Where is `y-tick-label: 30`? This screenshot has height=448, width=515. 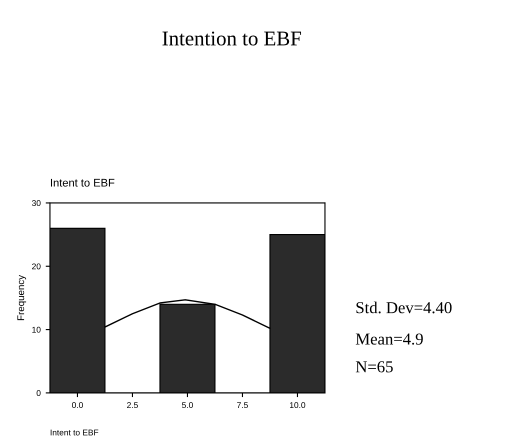 y-tick-label: 30 is located at coordinates (36, 203).